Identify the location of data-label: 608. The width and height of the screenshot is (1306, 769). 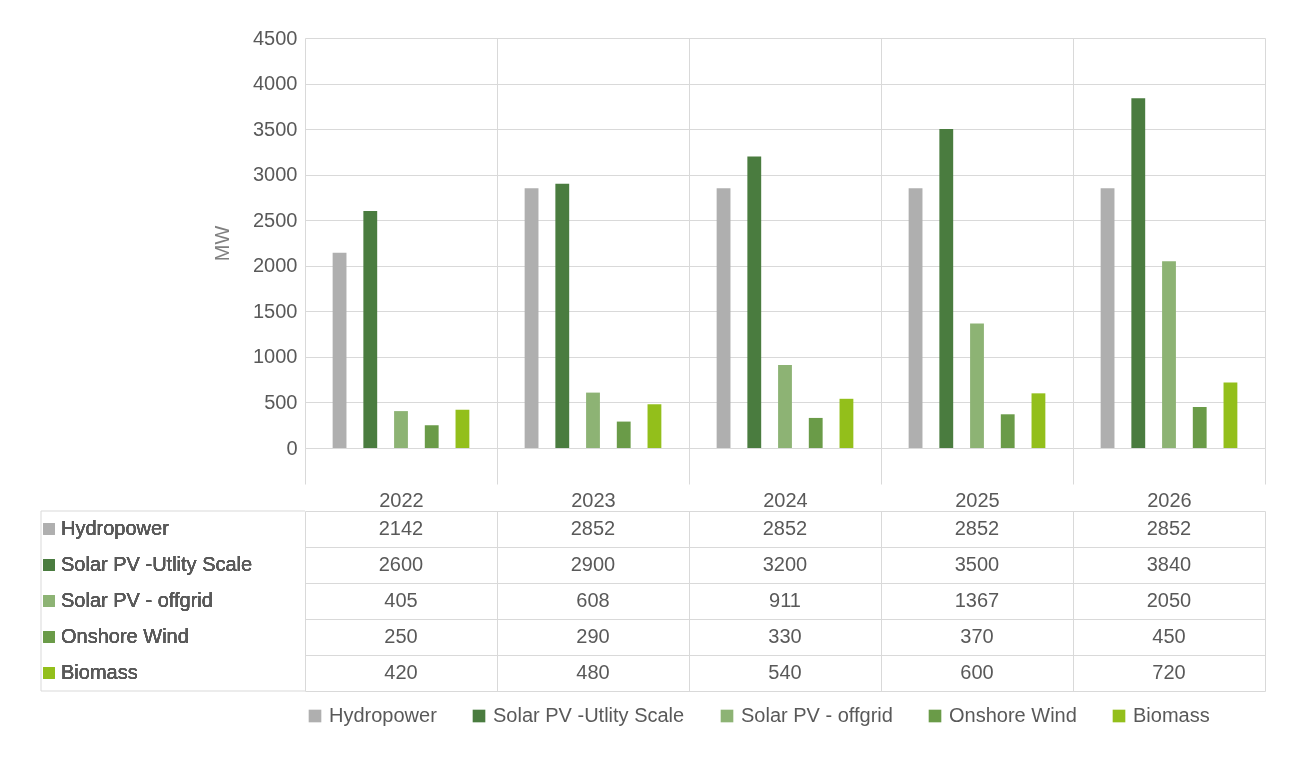
(593, 600).